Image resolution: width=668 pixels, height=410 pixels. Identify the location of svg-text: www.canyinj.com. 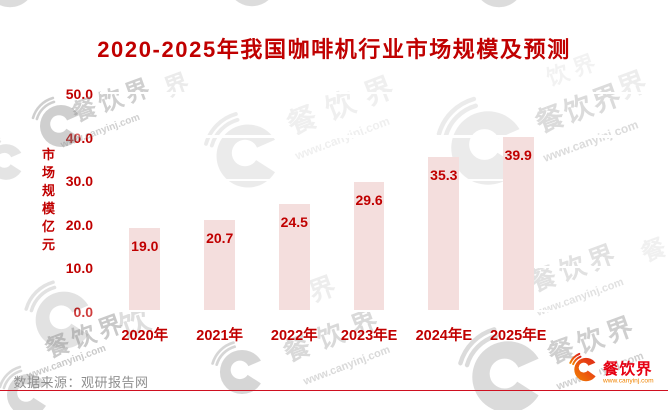
(628, 381).